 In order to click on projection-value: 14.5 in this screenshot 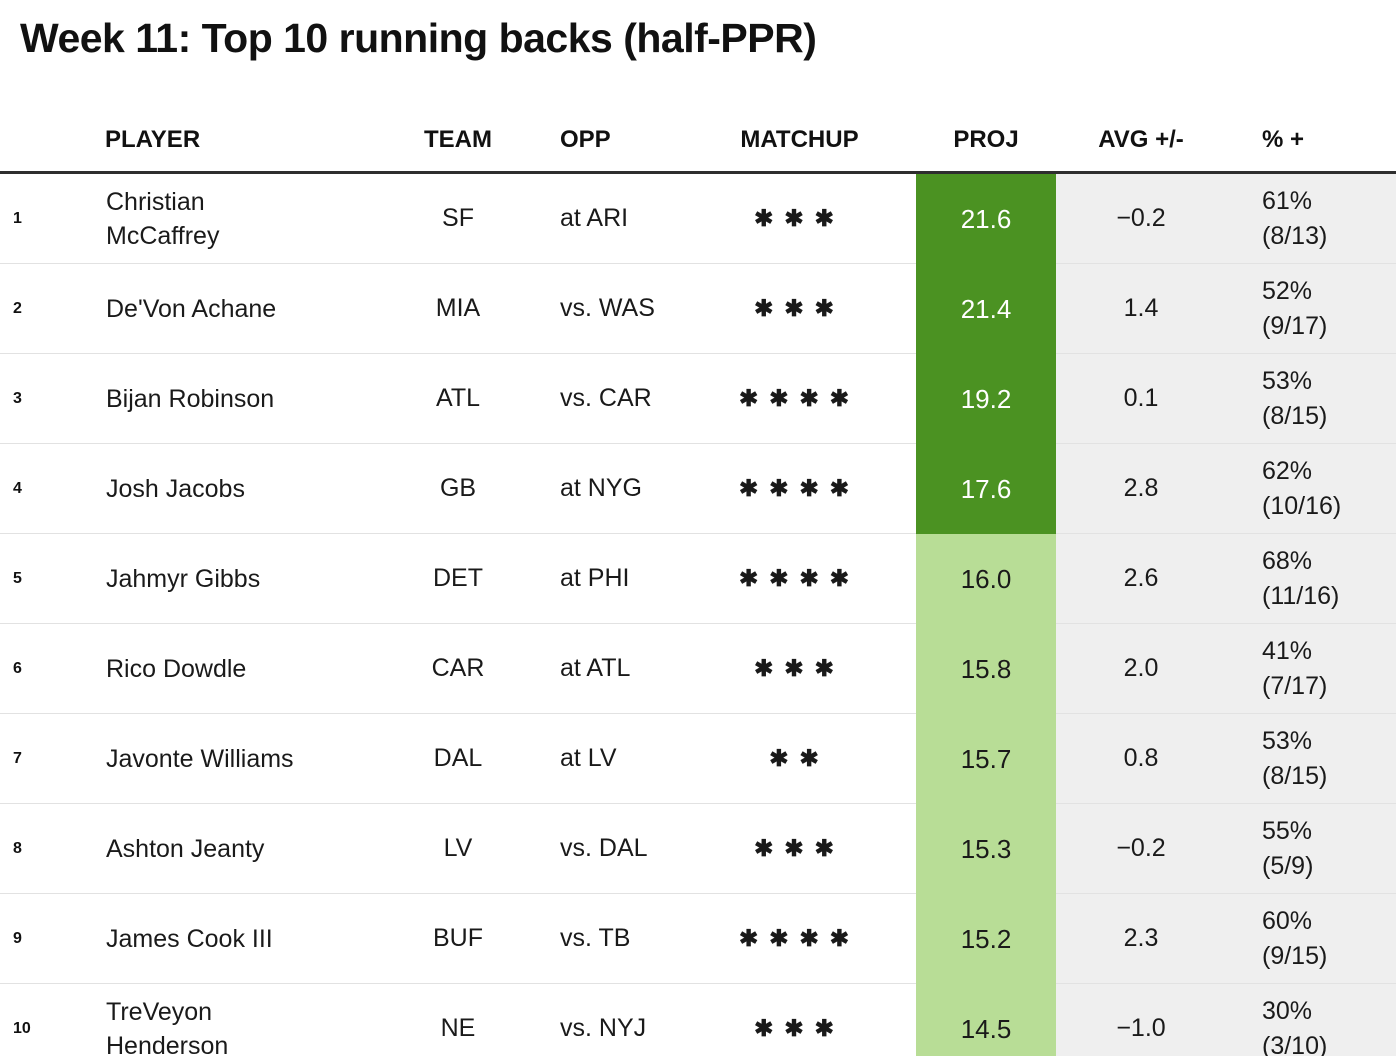, I will do `click(986, 1028)`.